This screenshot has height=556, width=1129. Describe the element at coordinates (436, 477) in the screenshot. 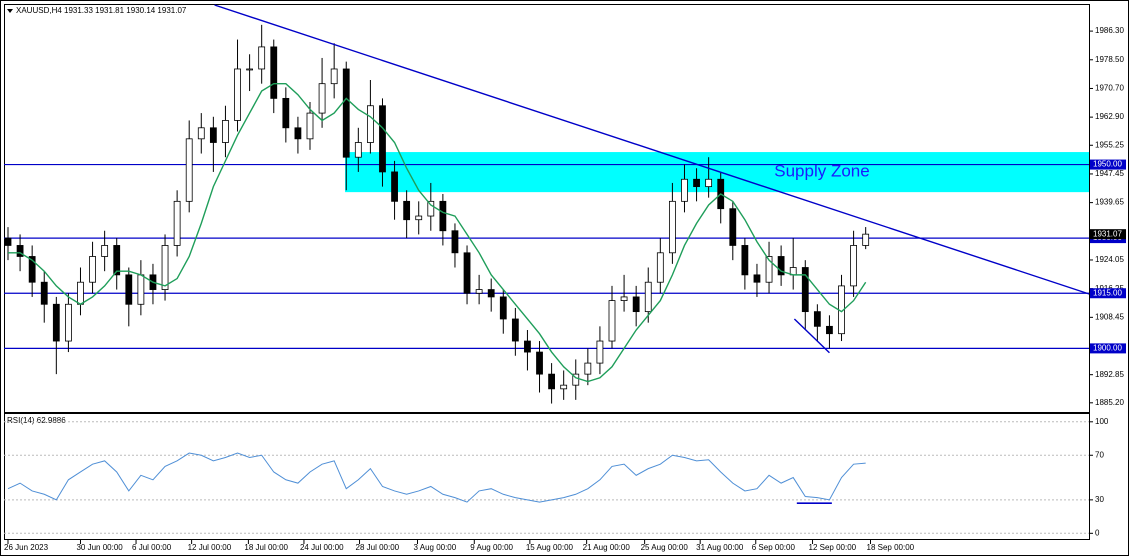

I see `rsi-line` at that location.